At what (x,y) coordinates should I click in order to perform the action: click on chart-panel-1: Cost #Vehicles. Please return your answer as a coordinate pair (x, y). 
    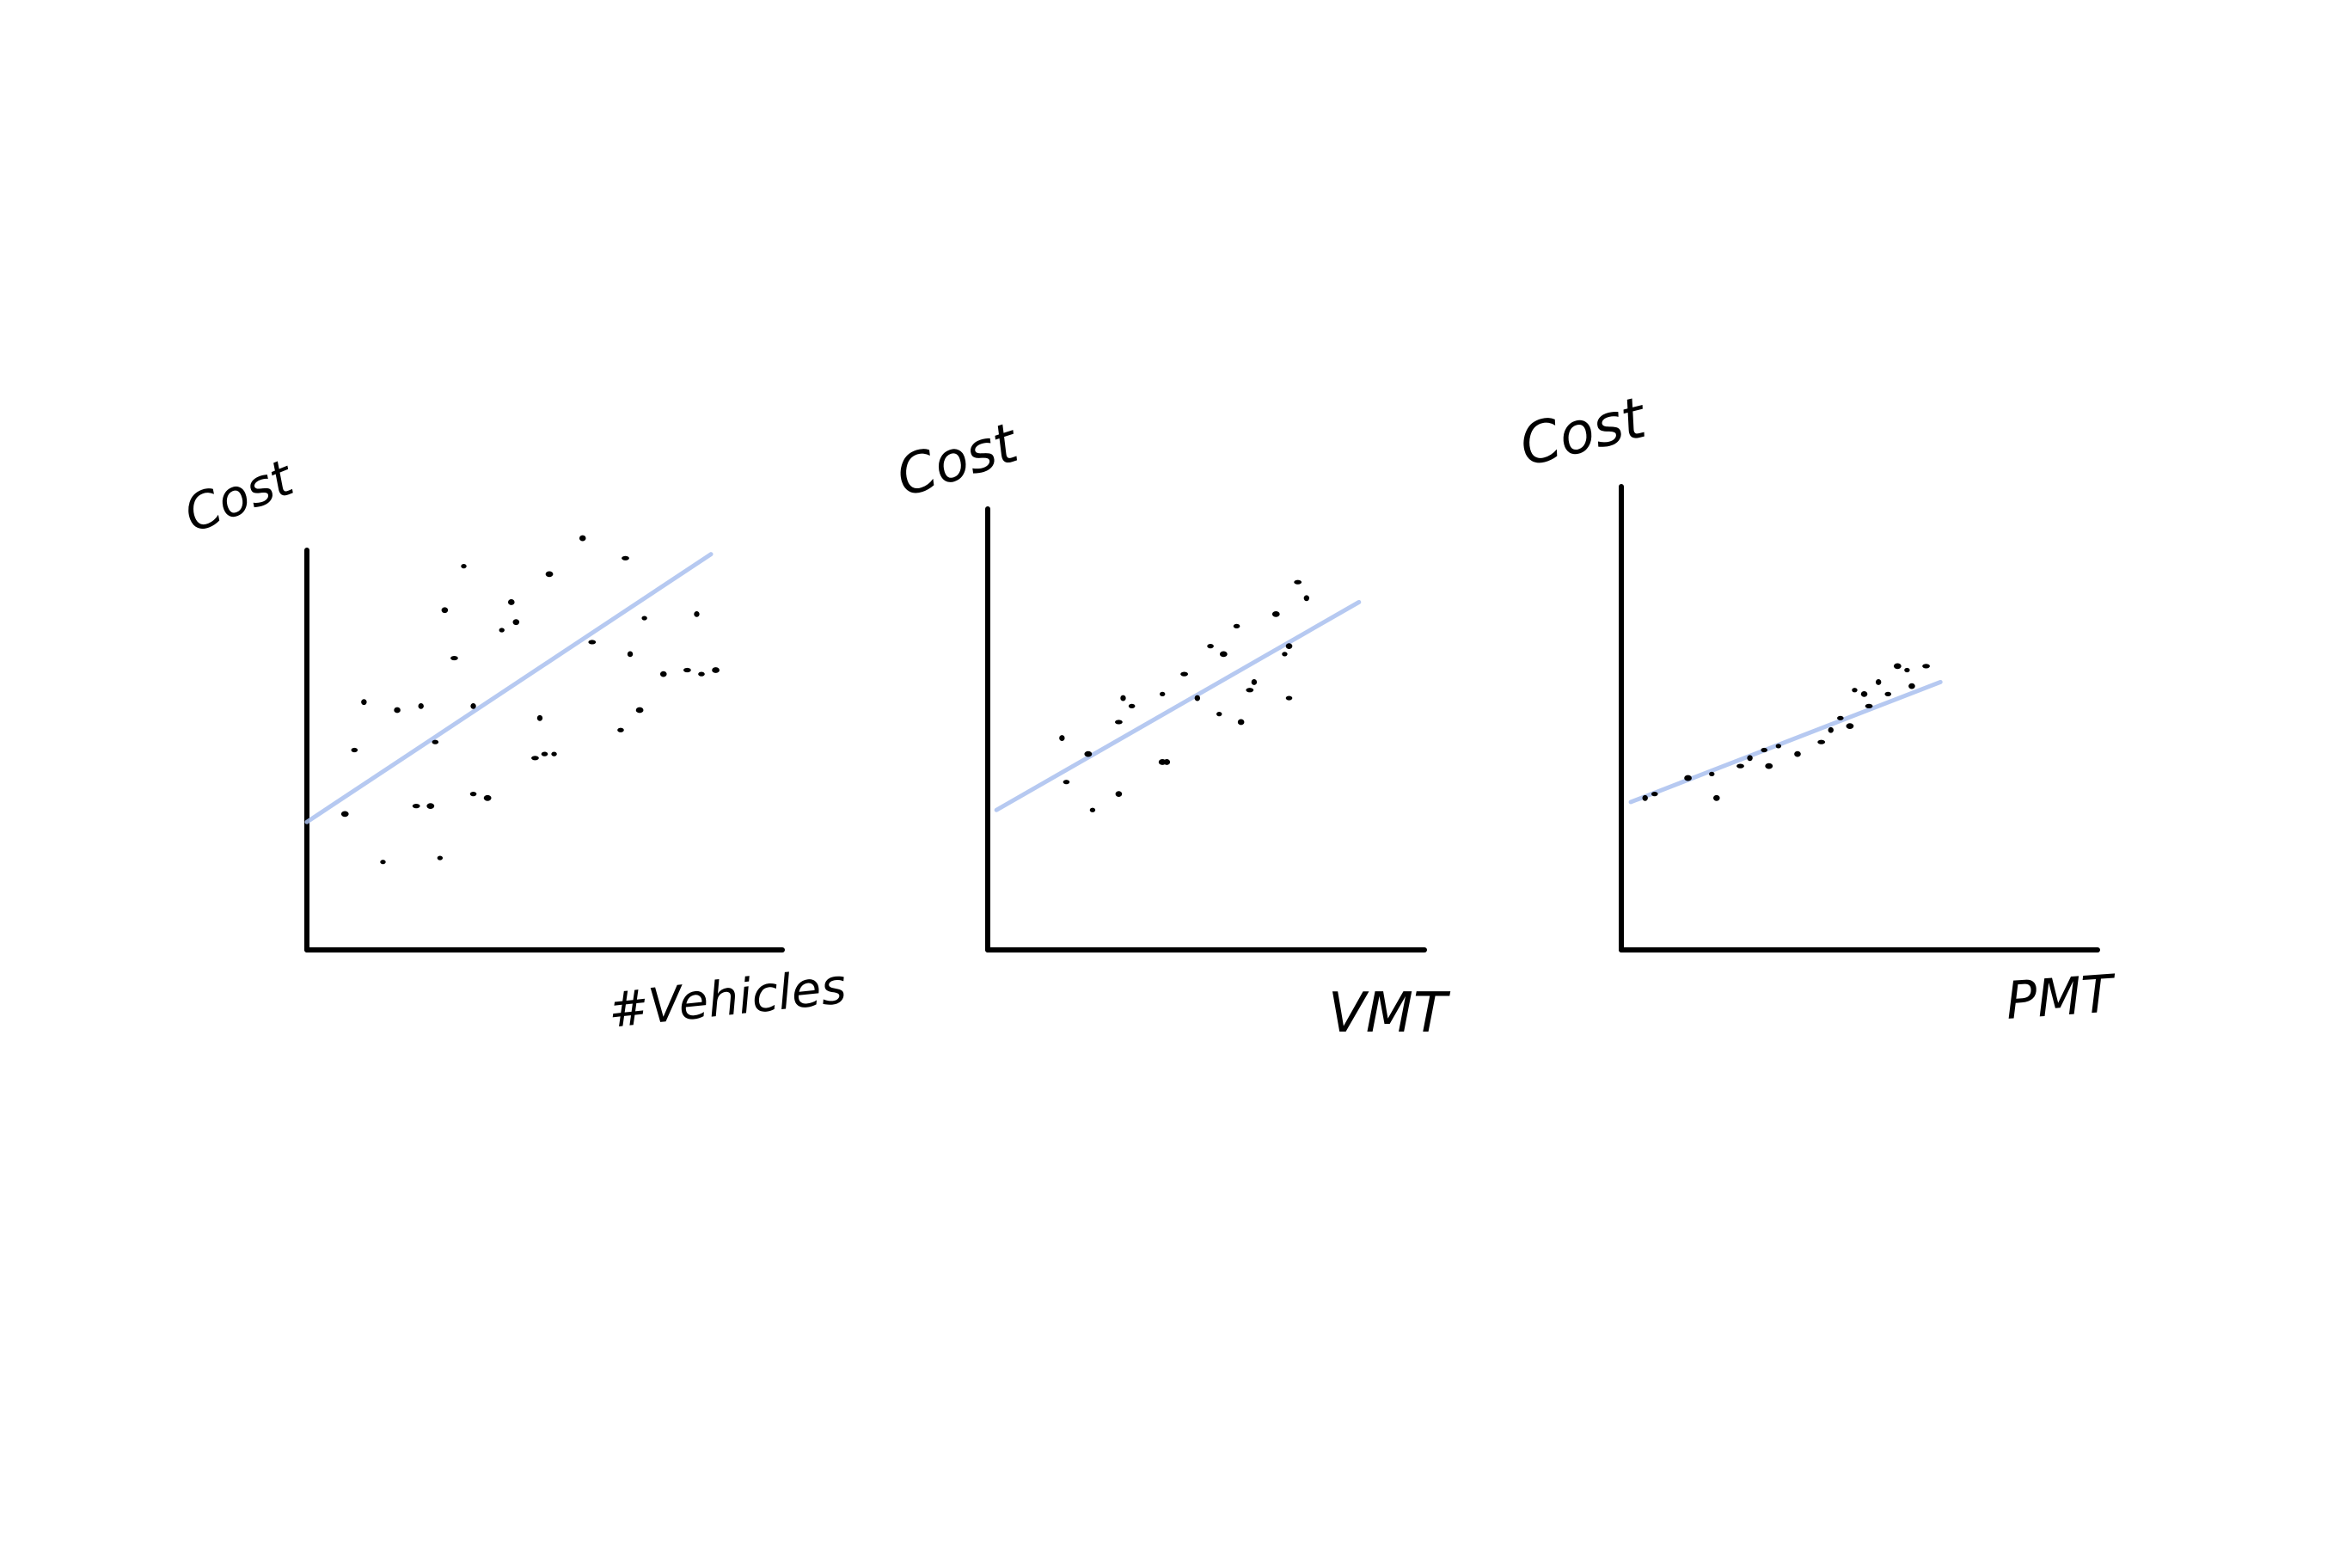
    Looking at the image, I should click on (512, 743).